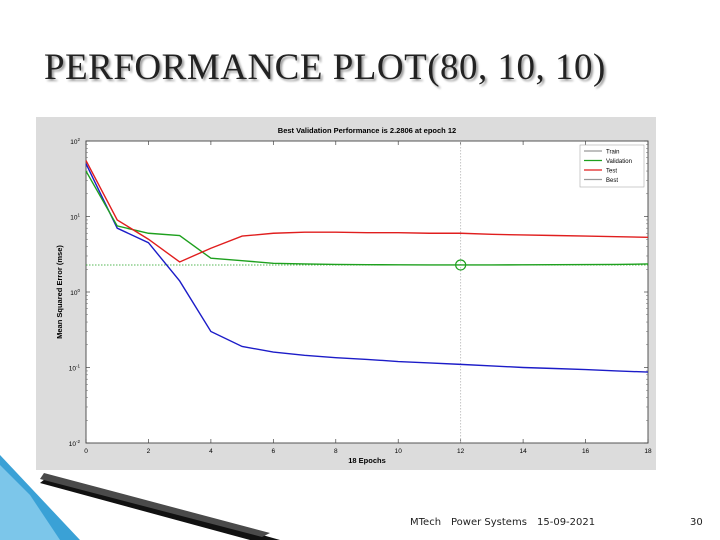 This screenshot has width=720, height=540. I want to click on slide-title: PERFORMANCE PLOT(80, 10, 10), so click(325, 67).